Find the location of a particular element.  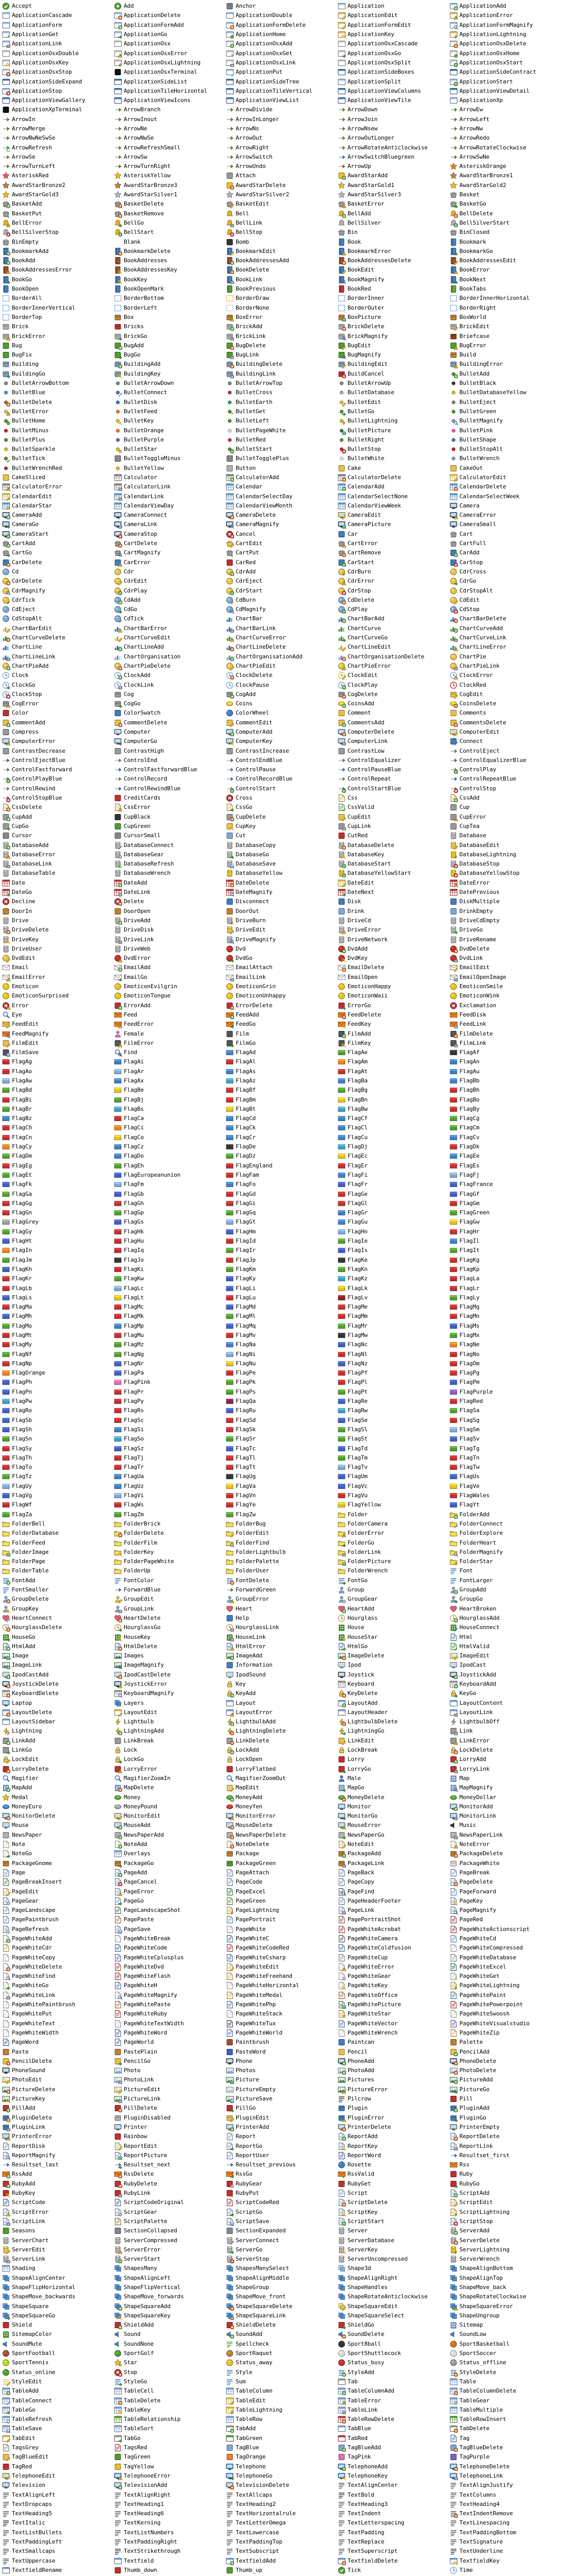

icon-list-item: Server is located at coordinates (394, 2230).